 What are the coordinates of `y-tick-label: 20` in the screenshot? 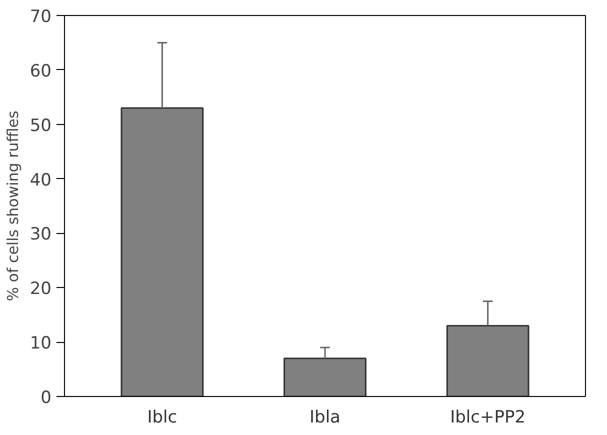 It's located at (41, 289).